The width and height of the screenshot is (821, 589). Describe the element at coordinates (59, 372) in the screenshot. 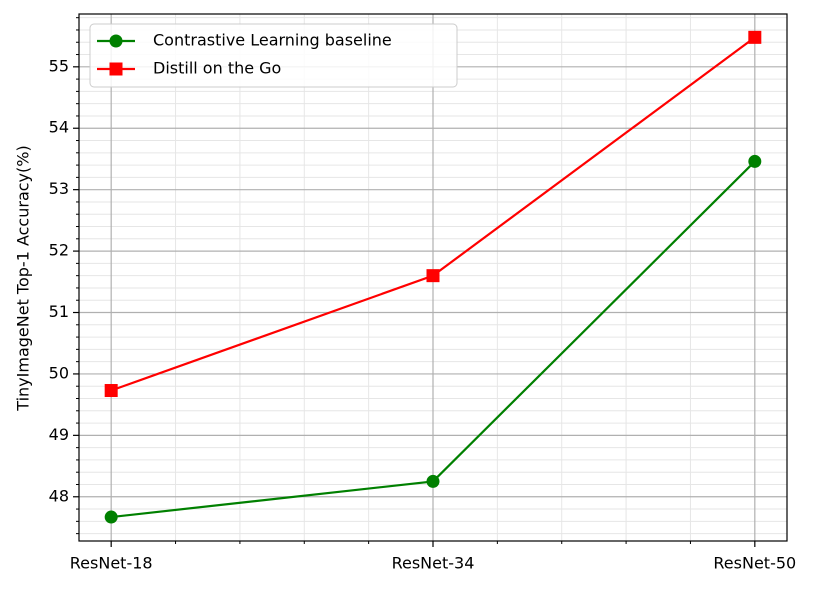

I see `y-tick-label: 50` at that location.